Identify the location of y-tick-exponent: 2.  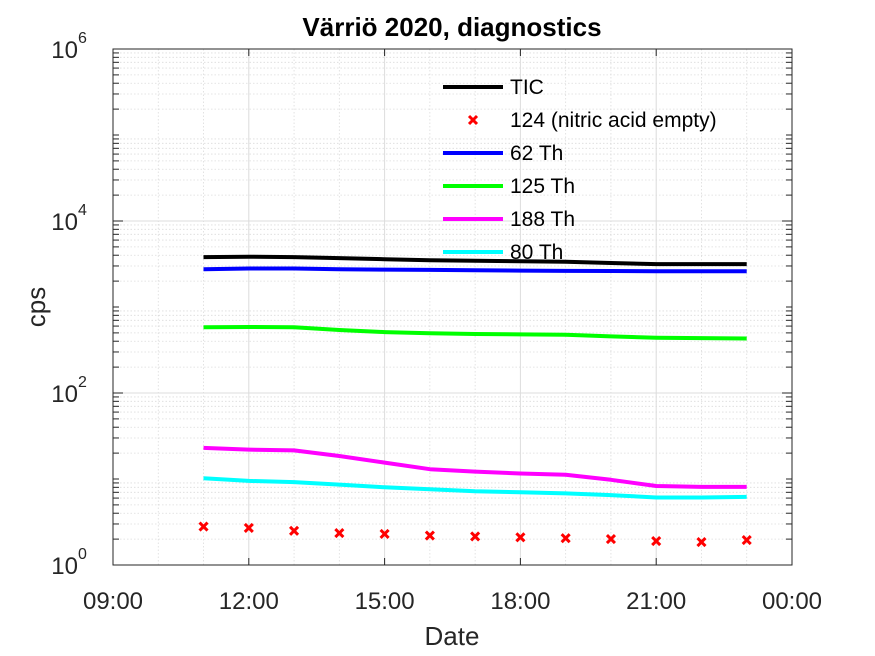
(82, 382).